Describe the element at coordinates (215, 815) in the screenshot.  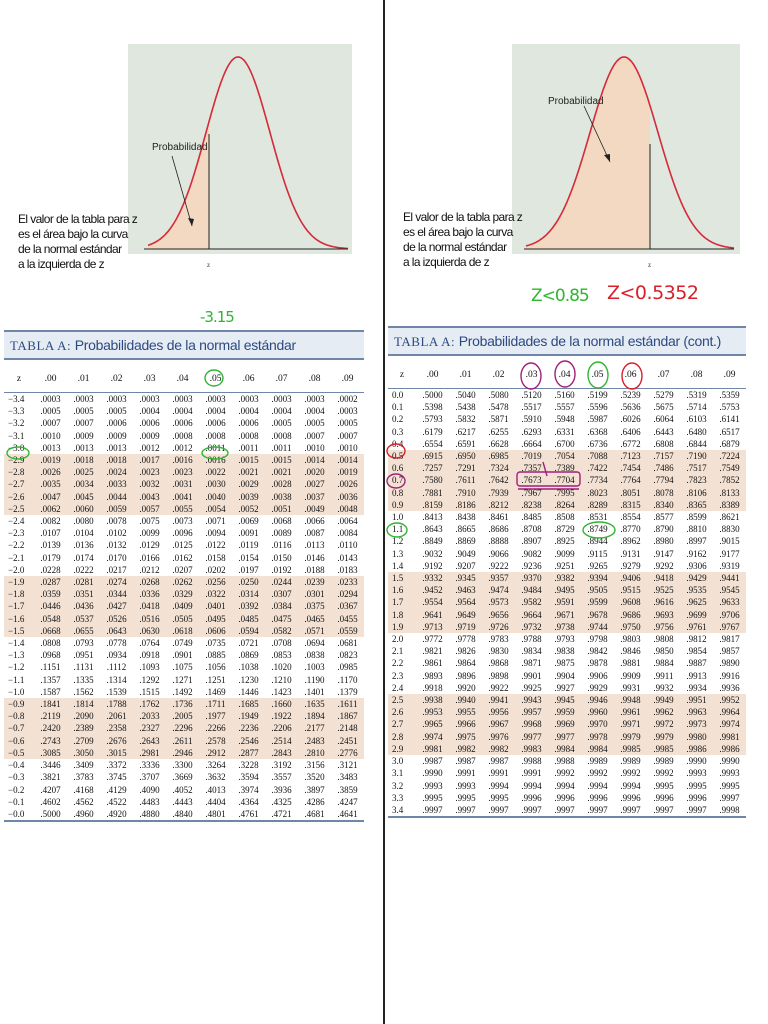
I see `probability-cell: .4801` at that location.